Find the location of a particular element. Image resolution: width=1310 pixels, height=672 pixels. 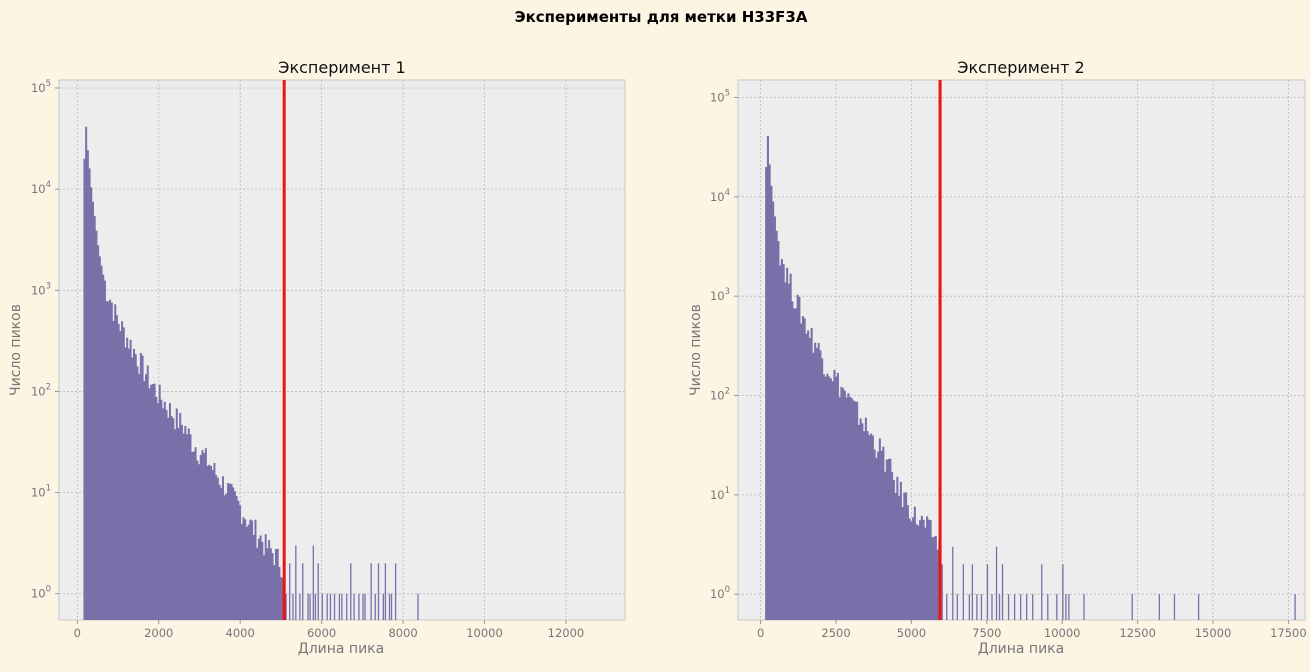

figure-suptitle: Эксперименты для метки H33F3A is located at coordinates (661, 17).